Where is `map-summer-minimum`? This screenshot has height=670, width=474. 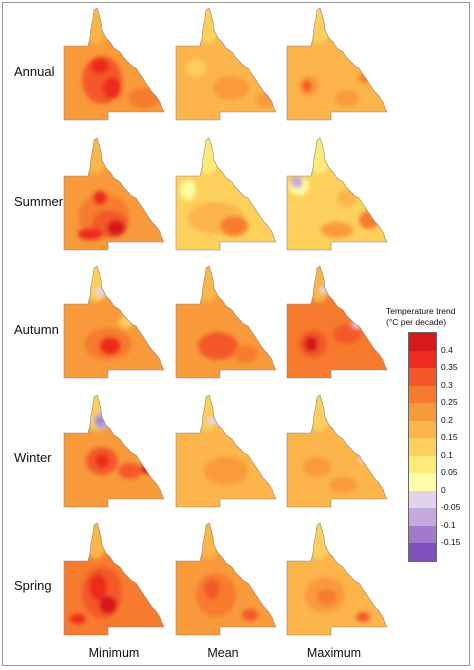
map-summer-minimum is located at coordinates (114, 194).